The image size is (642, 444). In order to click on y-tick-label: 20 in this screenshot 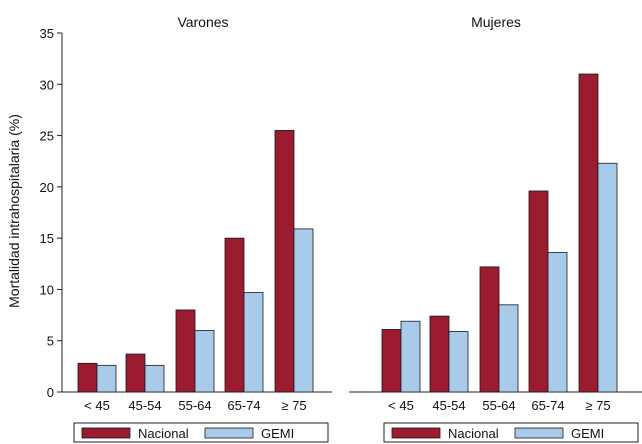, I will do `click(47, 187)`.